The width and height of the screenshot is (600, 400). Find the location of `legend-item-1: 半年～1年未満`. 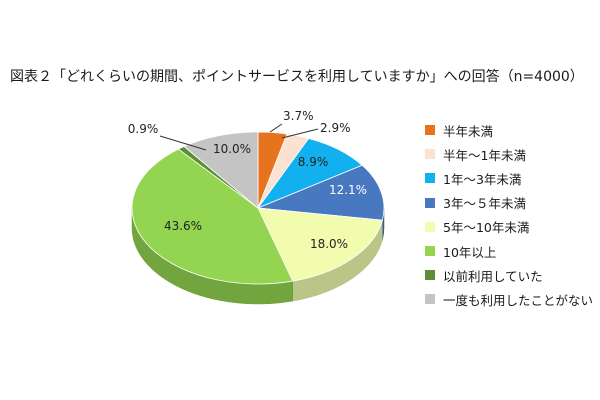

legend-item-1: 半年～1年未満 is located at coordinates (509, 154).